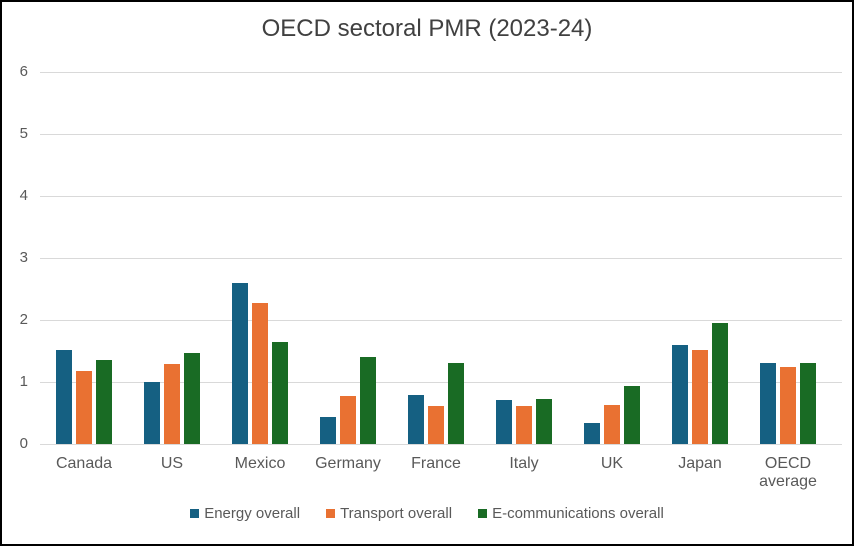 This screenshot has width=854, height=546. What do you see at coordinates (348, 463) in the screenshot?
I see `x-axis-label: Germany` at bounding box center [348, 463].